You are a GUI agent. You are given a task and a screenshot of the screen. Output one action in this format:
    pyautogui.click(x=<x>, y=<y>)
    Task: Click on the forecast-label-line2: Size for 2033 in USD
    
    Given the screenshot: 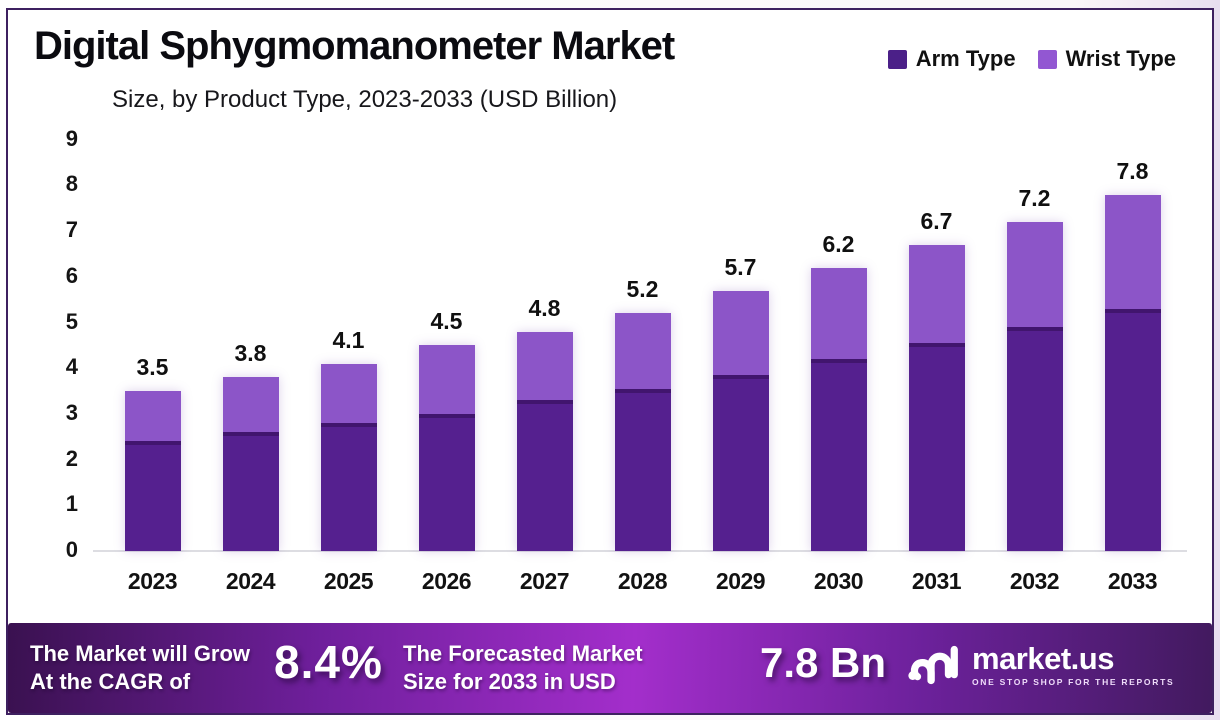 What is the action you would take?
    pyautogui.click(x=509, y=682)
    